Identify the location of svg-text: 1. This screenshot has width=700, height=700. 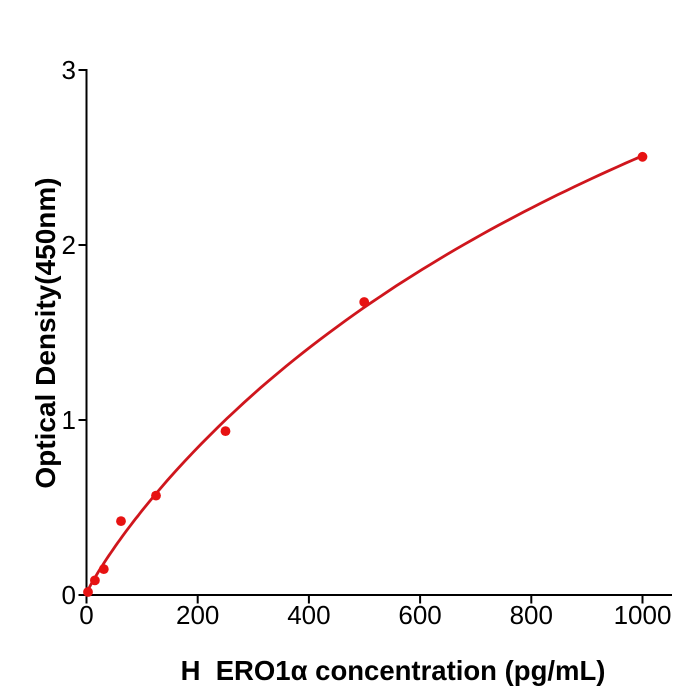
(69, 420).